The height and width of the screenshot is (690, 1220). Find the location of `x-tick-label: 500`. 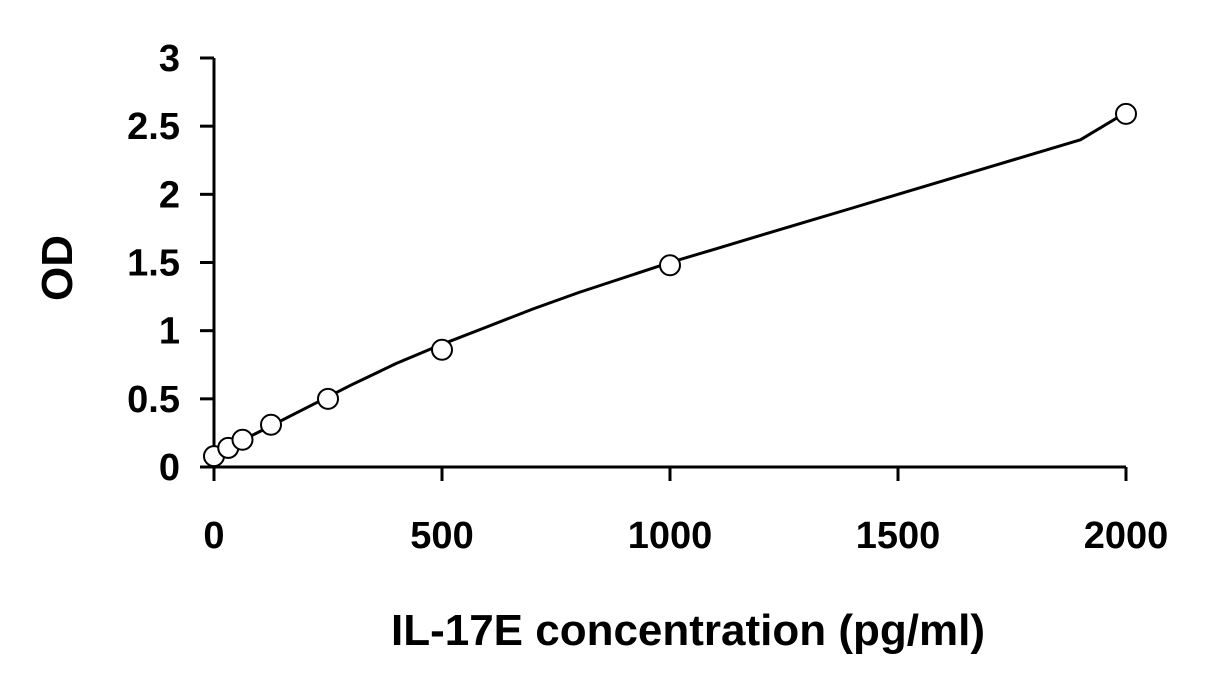

x-tick-label: 500 is located at coordinates (441, 536).